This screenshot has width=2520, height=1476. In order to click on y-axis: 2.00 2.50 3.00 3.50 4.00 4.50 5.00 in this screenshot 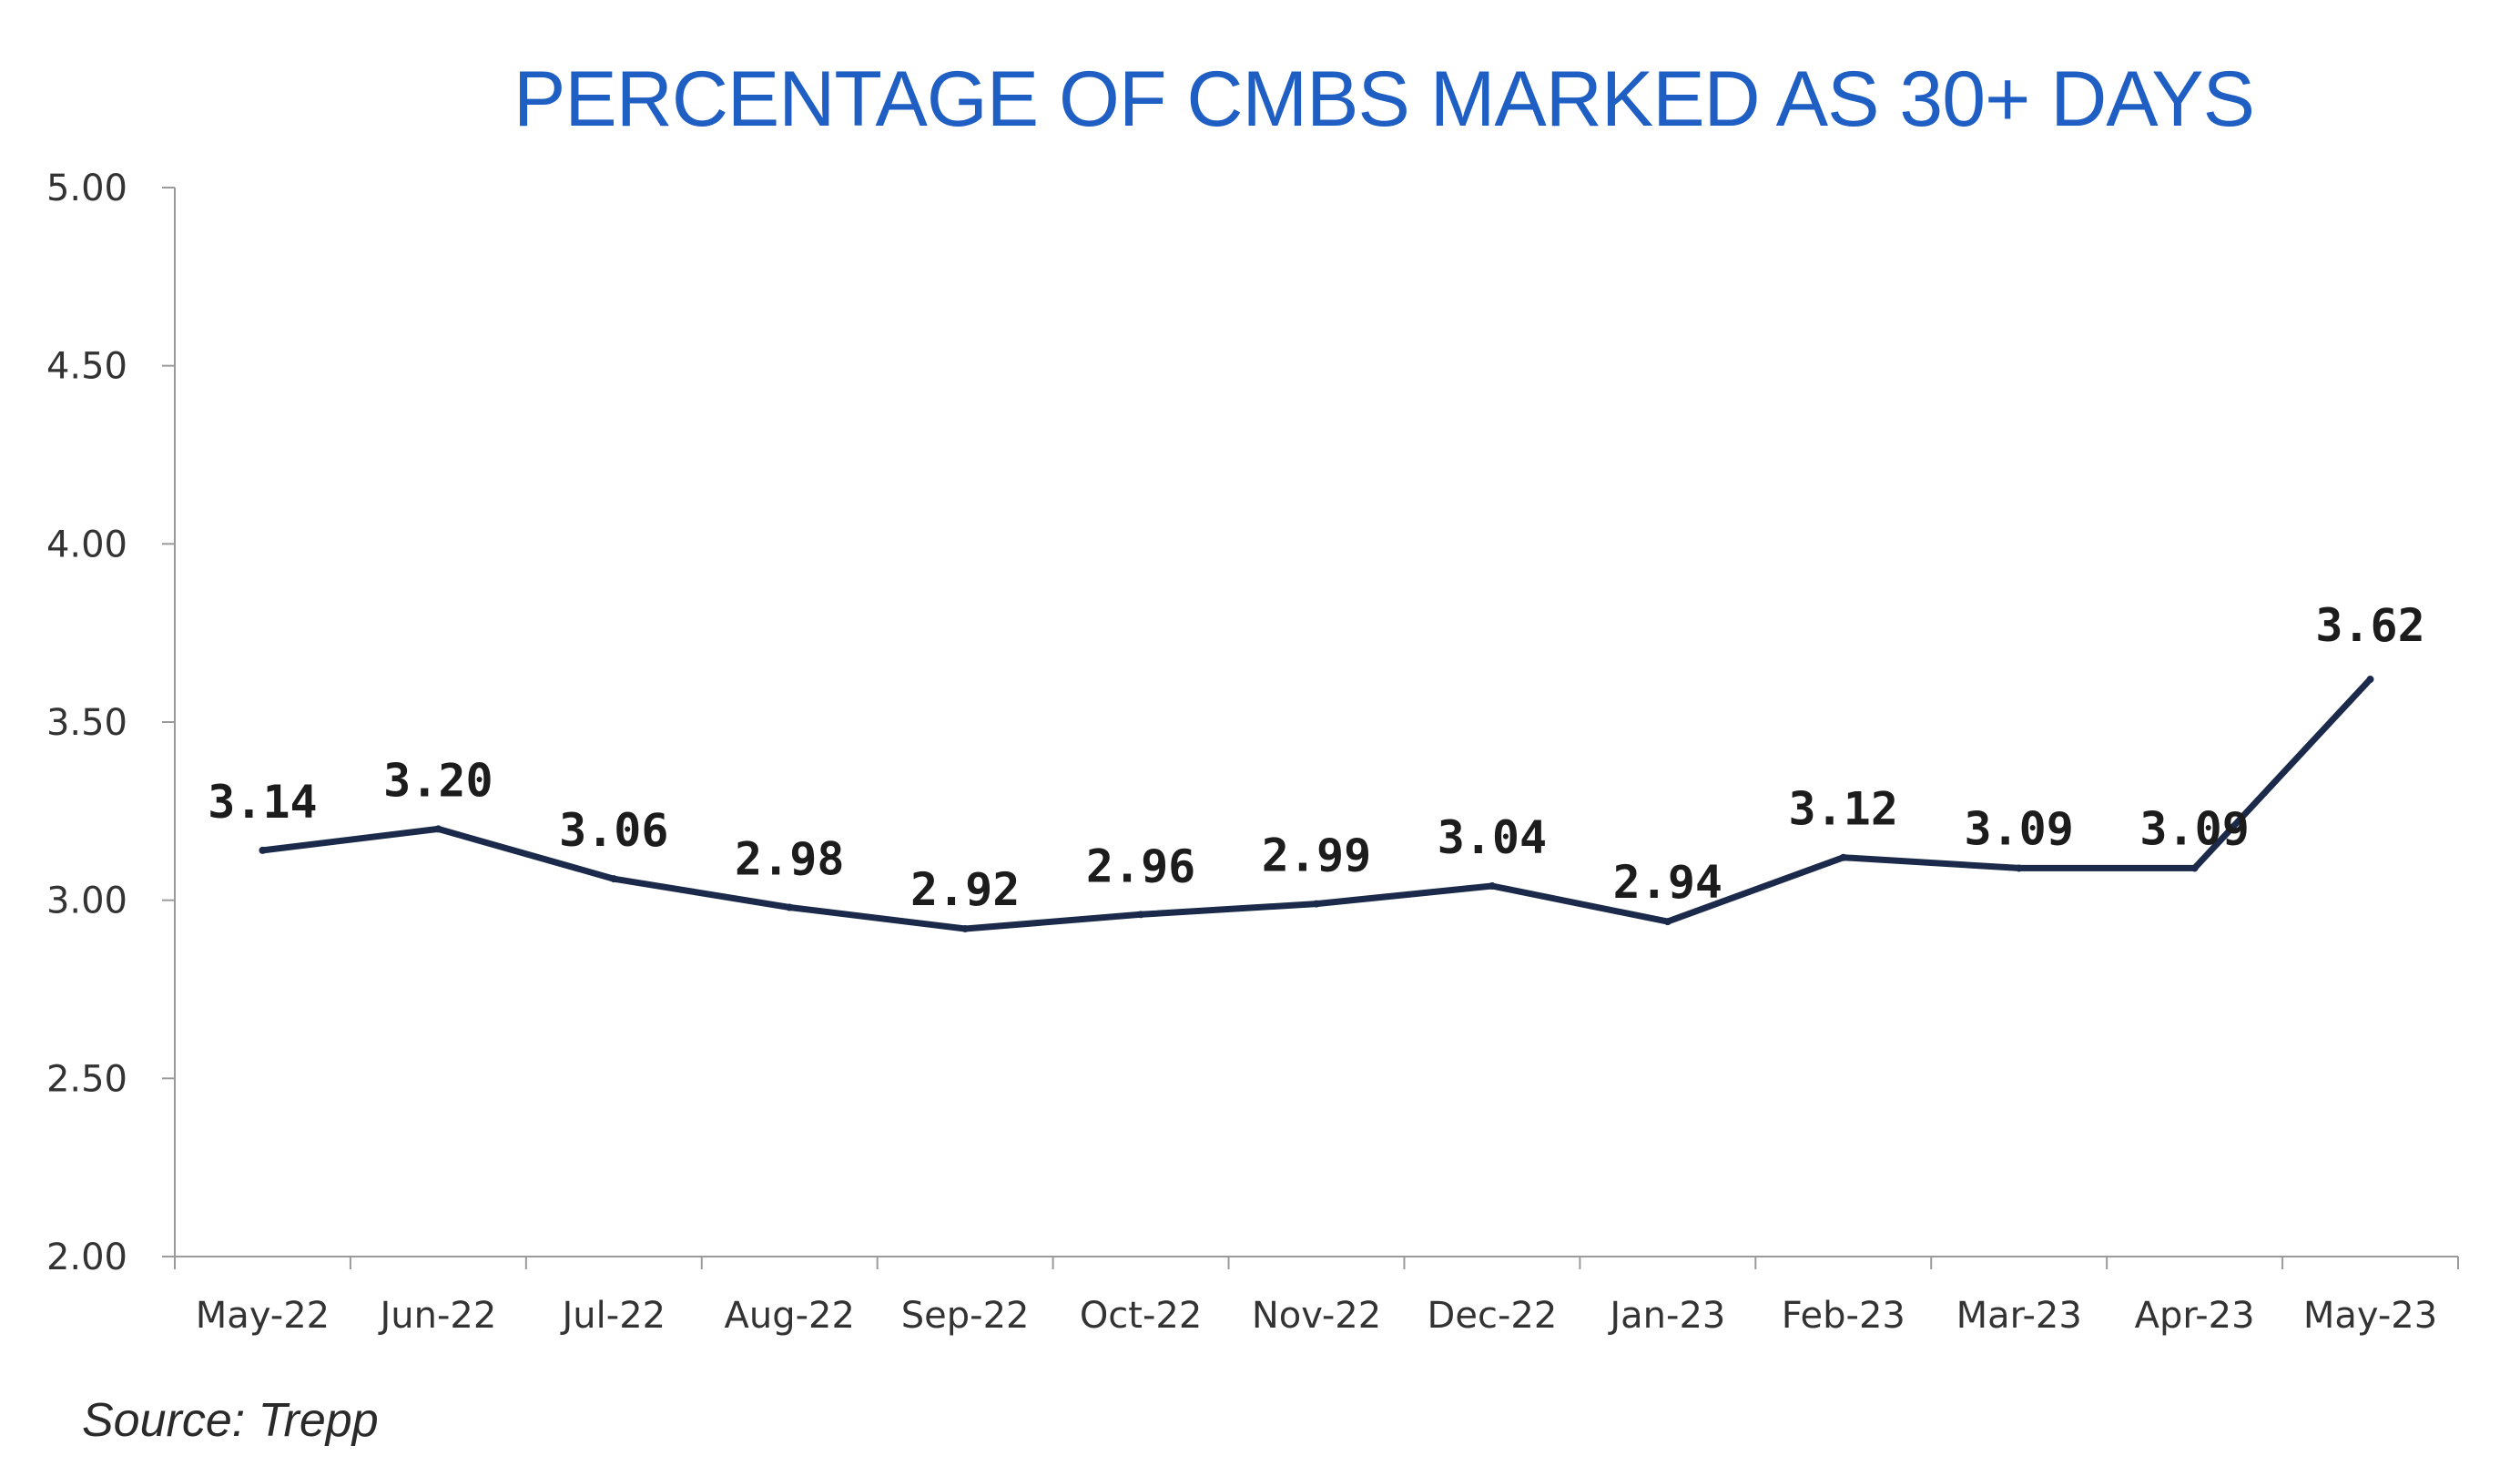, I will do `click(111, 723)`.